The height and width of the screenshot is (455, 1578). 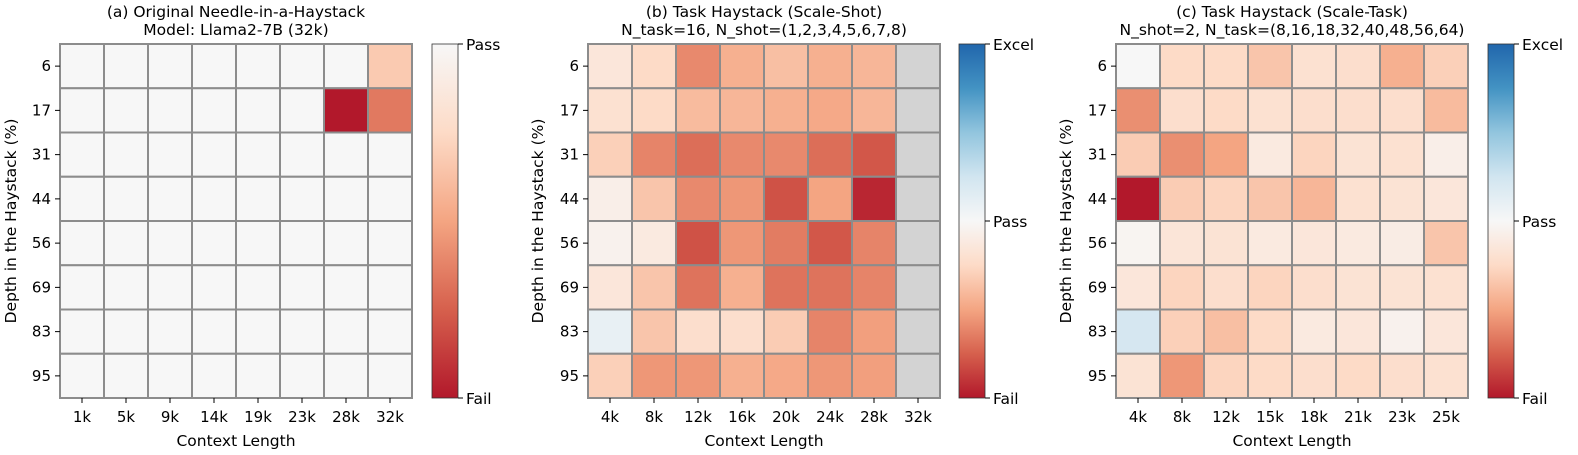 What do you see at coordinates (1097, 110) in the screenshot?
I see `y-tick-label: 17` at bounding box center [1097, 110].